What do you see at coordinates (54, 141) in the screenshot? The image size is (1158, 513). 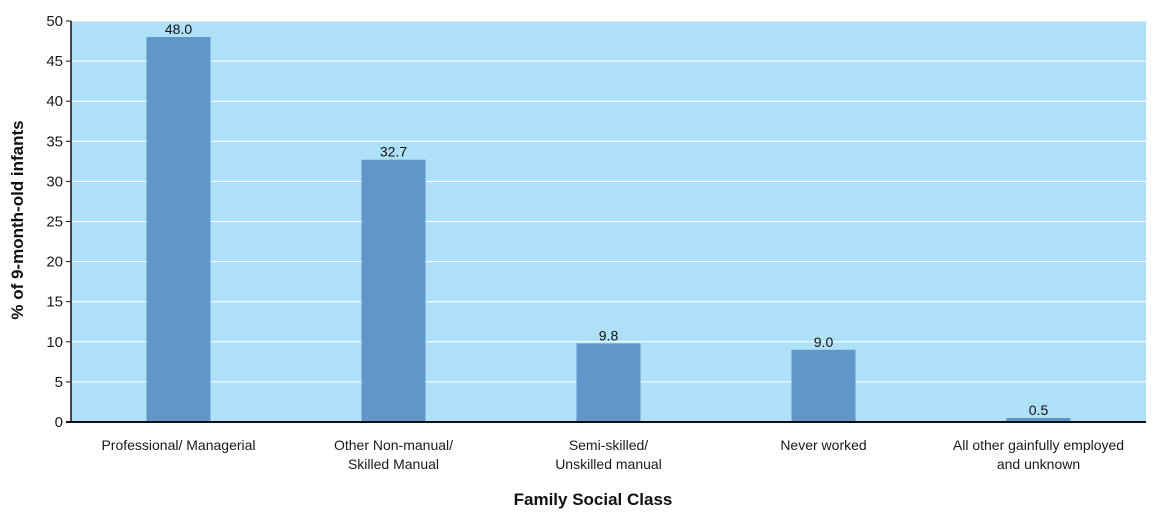 I see `y-tick-label: 35` at bounding box center [54, 141].